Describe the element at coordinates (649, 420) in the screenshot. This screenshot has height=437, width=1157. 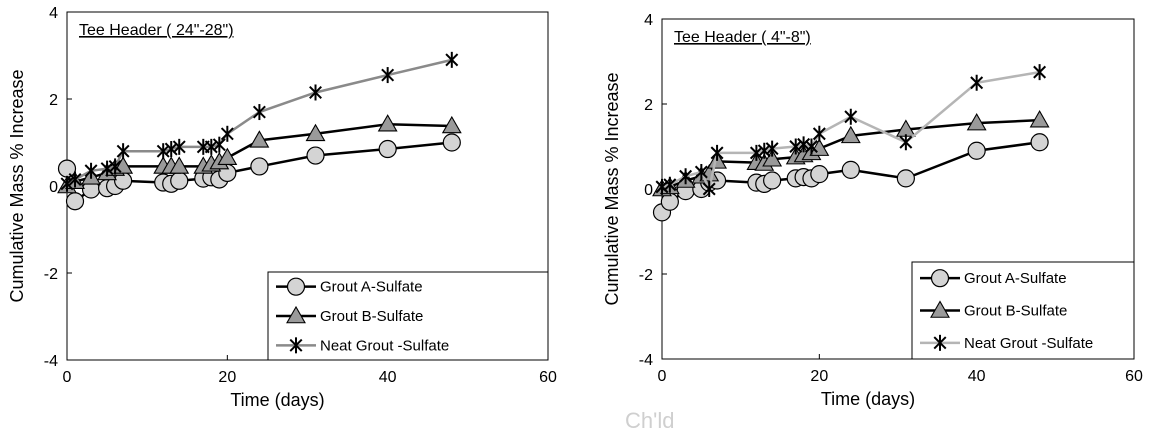
I see `caption-fragment: Ch'ld` at that location.